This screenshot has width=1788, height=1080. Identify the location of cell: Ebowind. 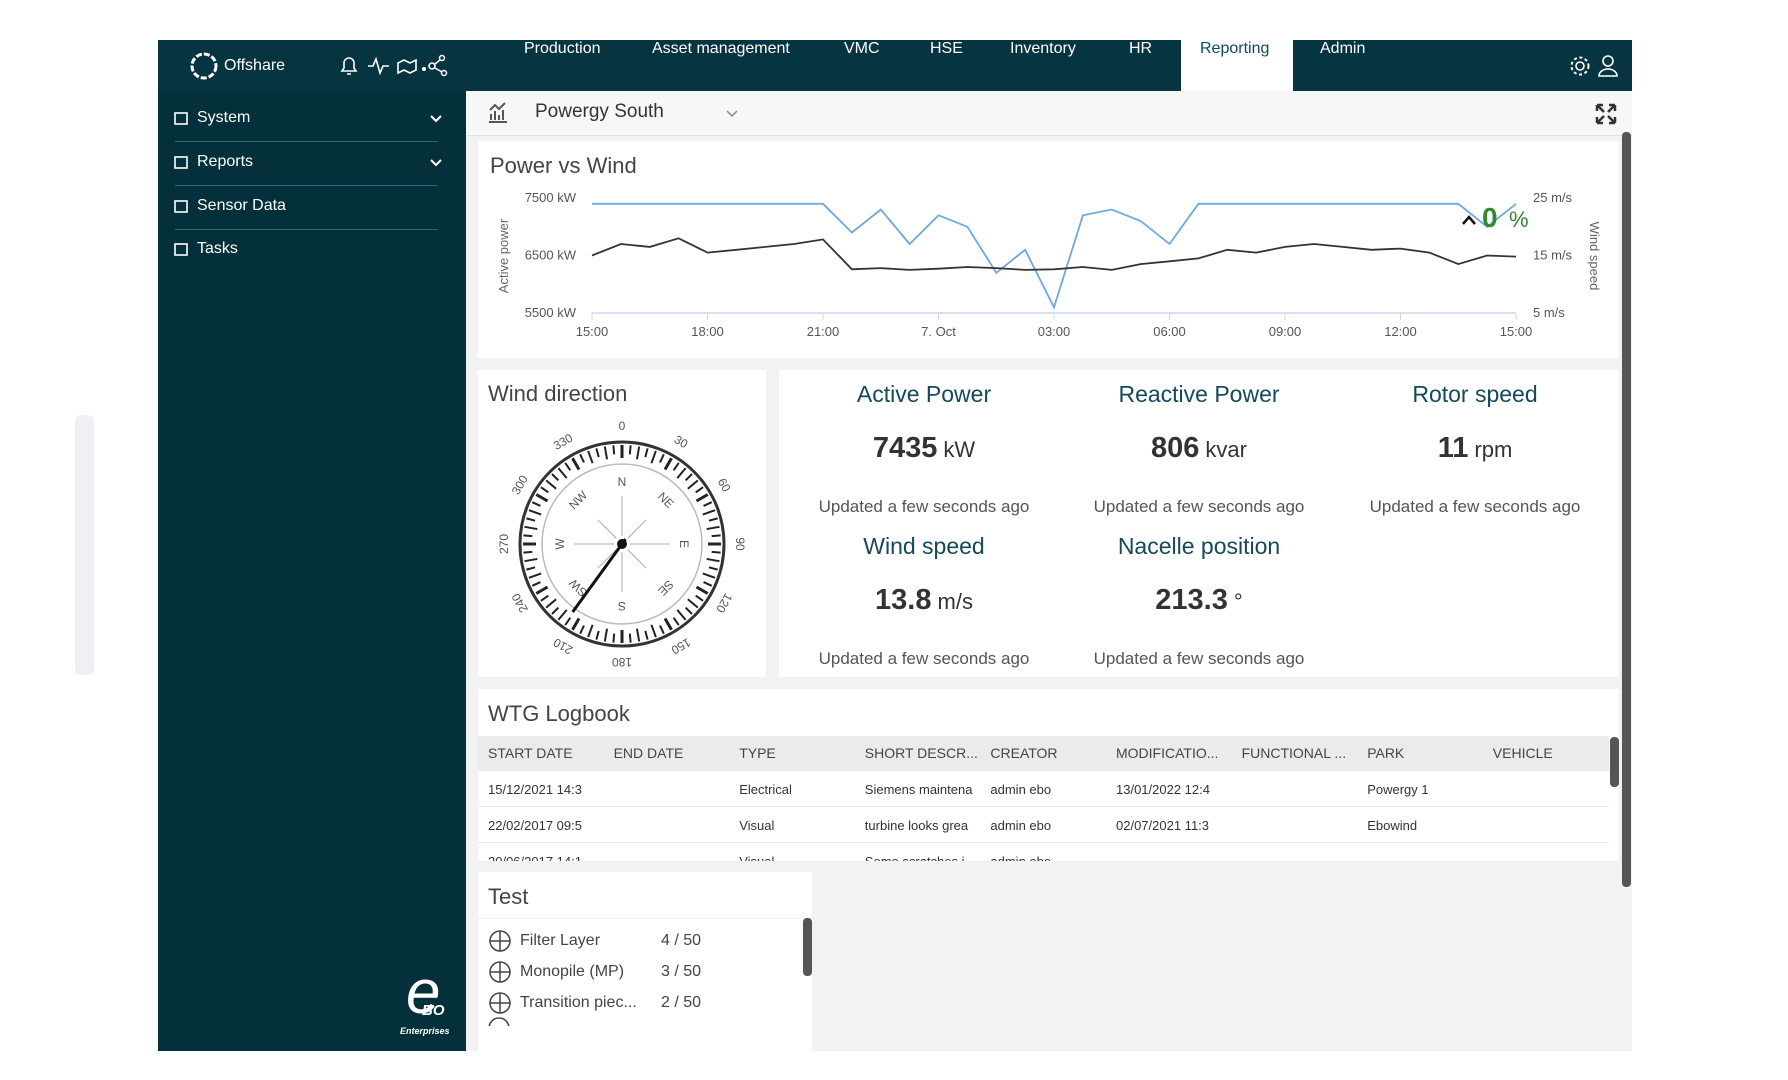
(1392, 825).